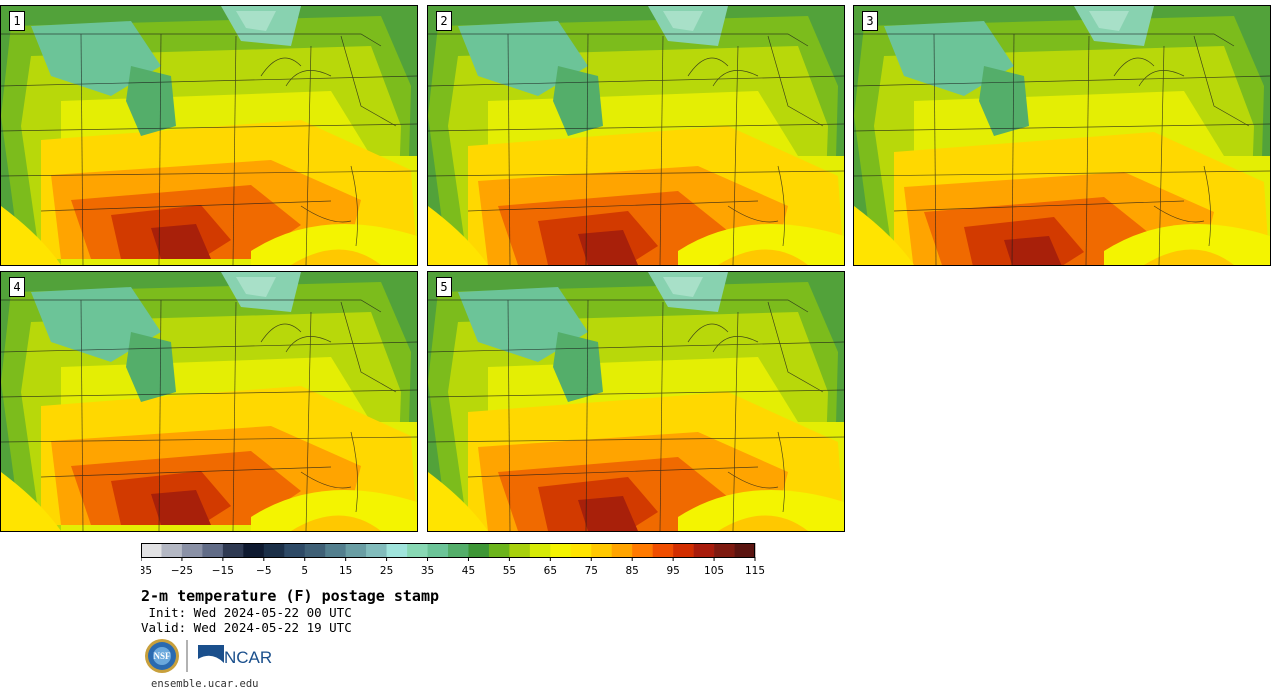 The height and width of the screenshot is (696, 1280). I want to click on init-time: Init: Wed 2024-05-22 00 UTC, so click(246, 612).